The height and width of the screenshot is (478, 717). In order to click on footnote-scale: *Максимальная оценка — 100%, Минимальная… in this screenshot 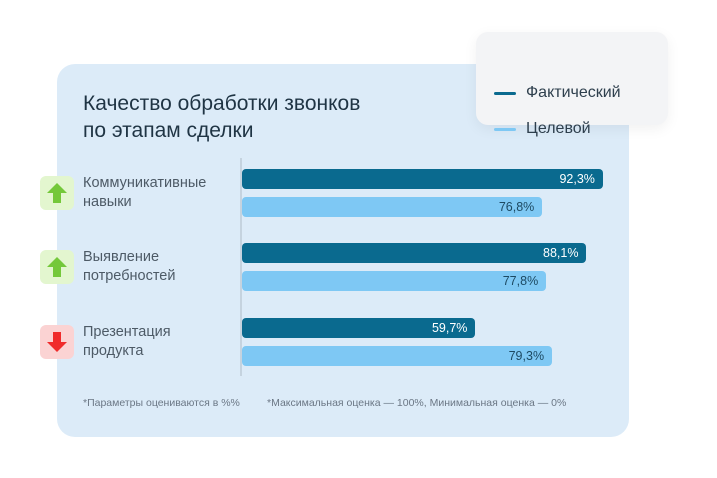, I will do `click(417, 403)`.